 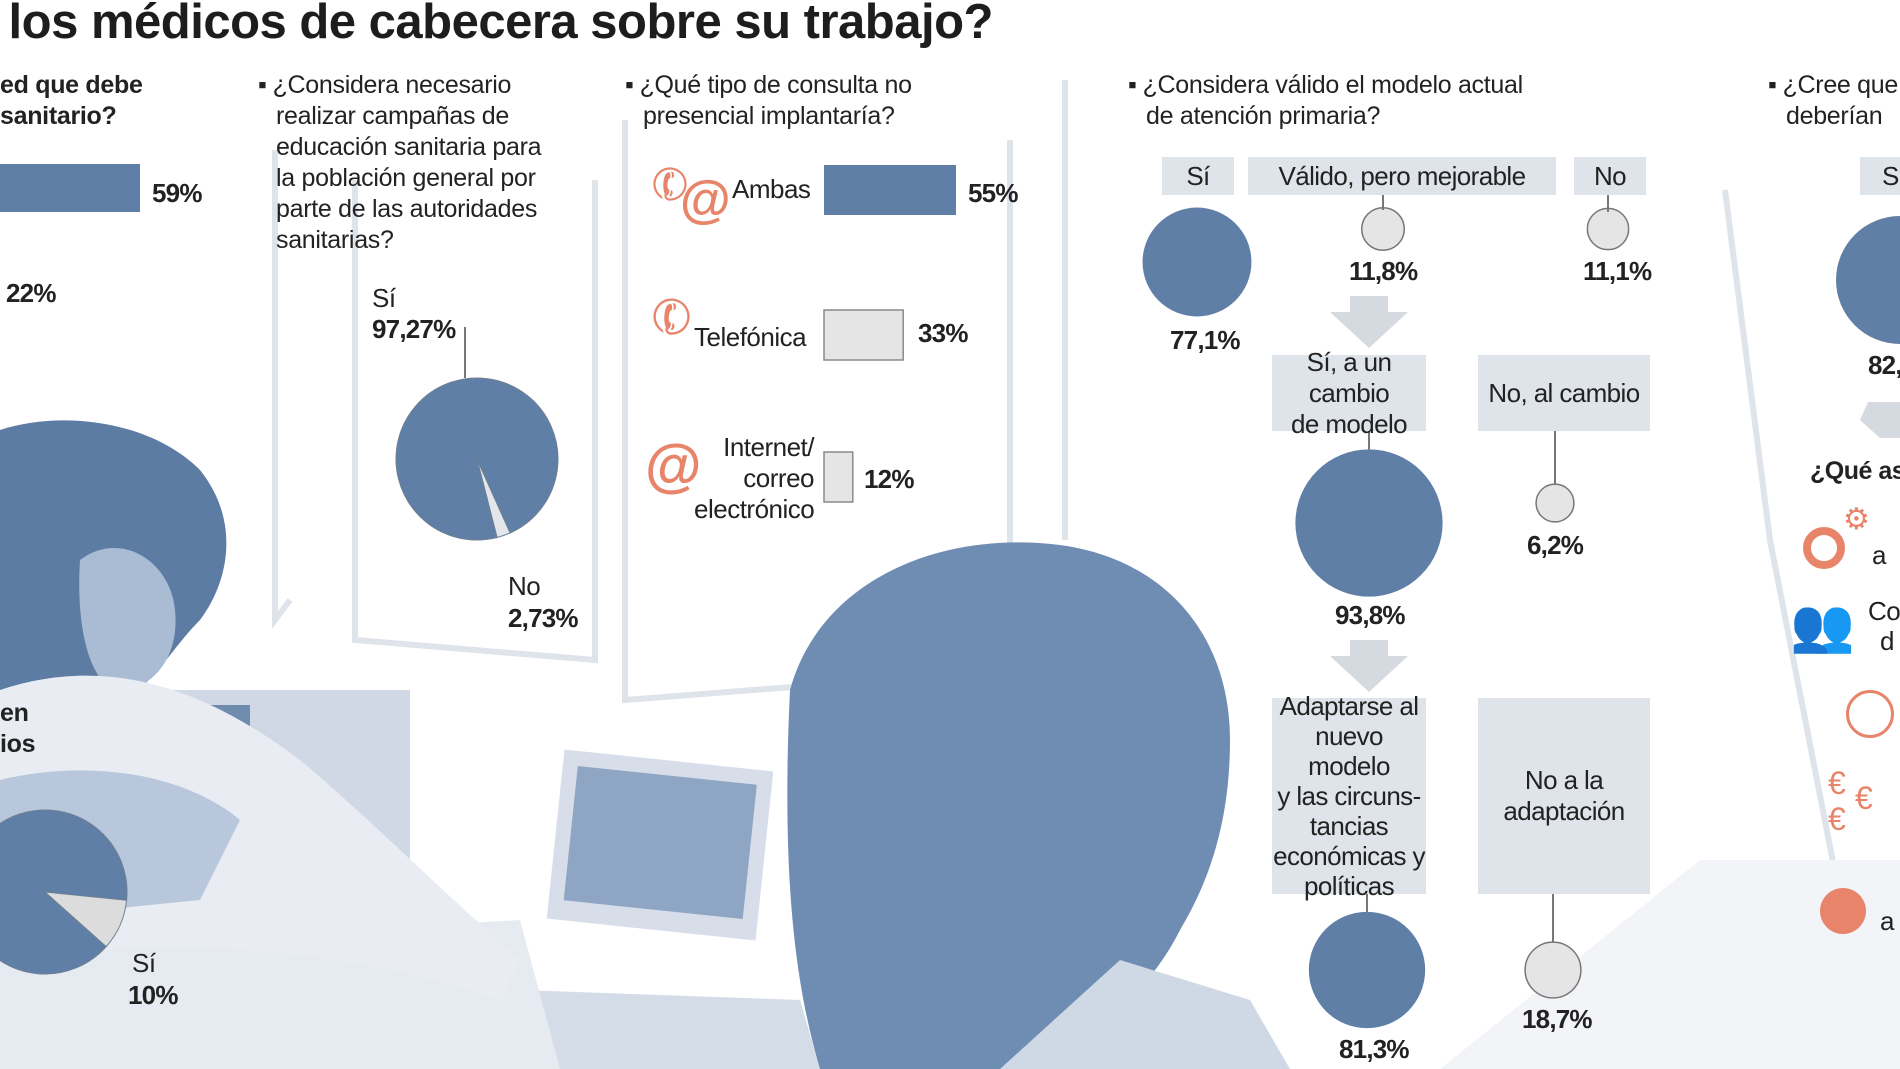 I want to click on chart6-icon-text-4: a, so click(x=1887, y=921).